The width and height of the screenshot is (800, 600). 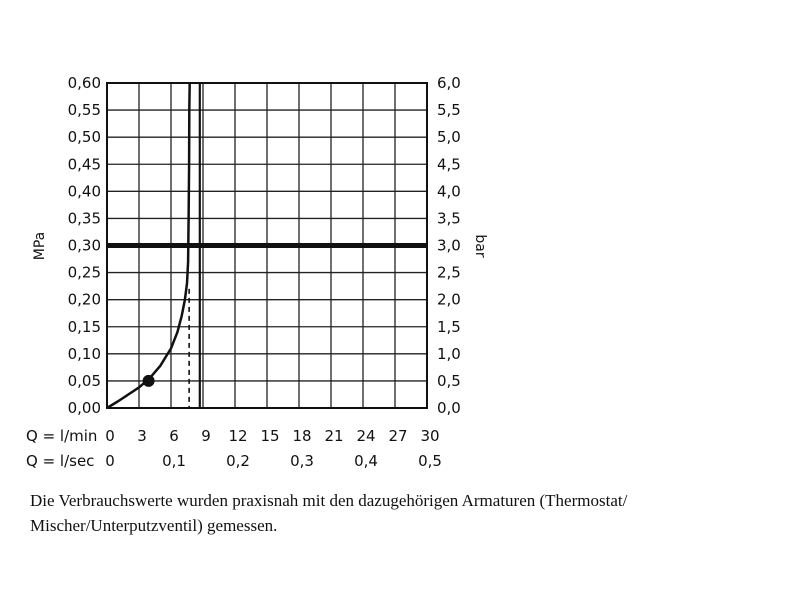 What do you see at coordinates (449, 381) in the screenshot?
I see `y-right-tick-label: 0,5` at bounding box center [449, 381].